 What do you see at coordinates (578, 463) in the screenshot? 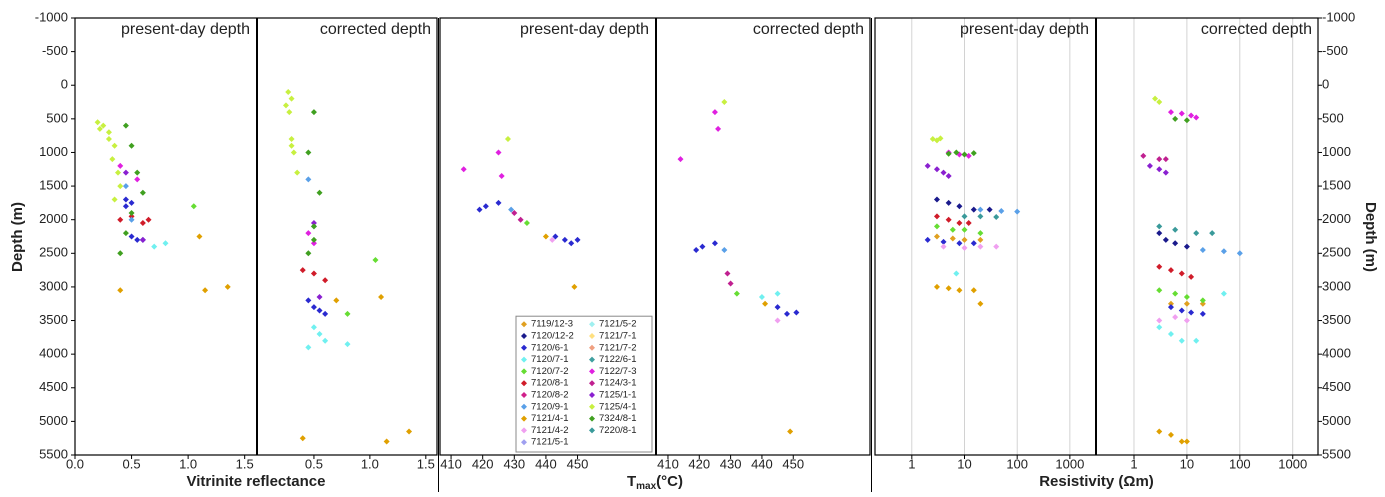
I see `x-tick-label: 450` at bounding box center [578, 463].